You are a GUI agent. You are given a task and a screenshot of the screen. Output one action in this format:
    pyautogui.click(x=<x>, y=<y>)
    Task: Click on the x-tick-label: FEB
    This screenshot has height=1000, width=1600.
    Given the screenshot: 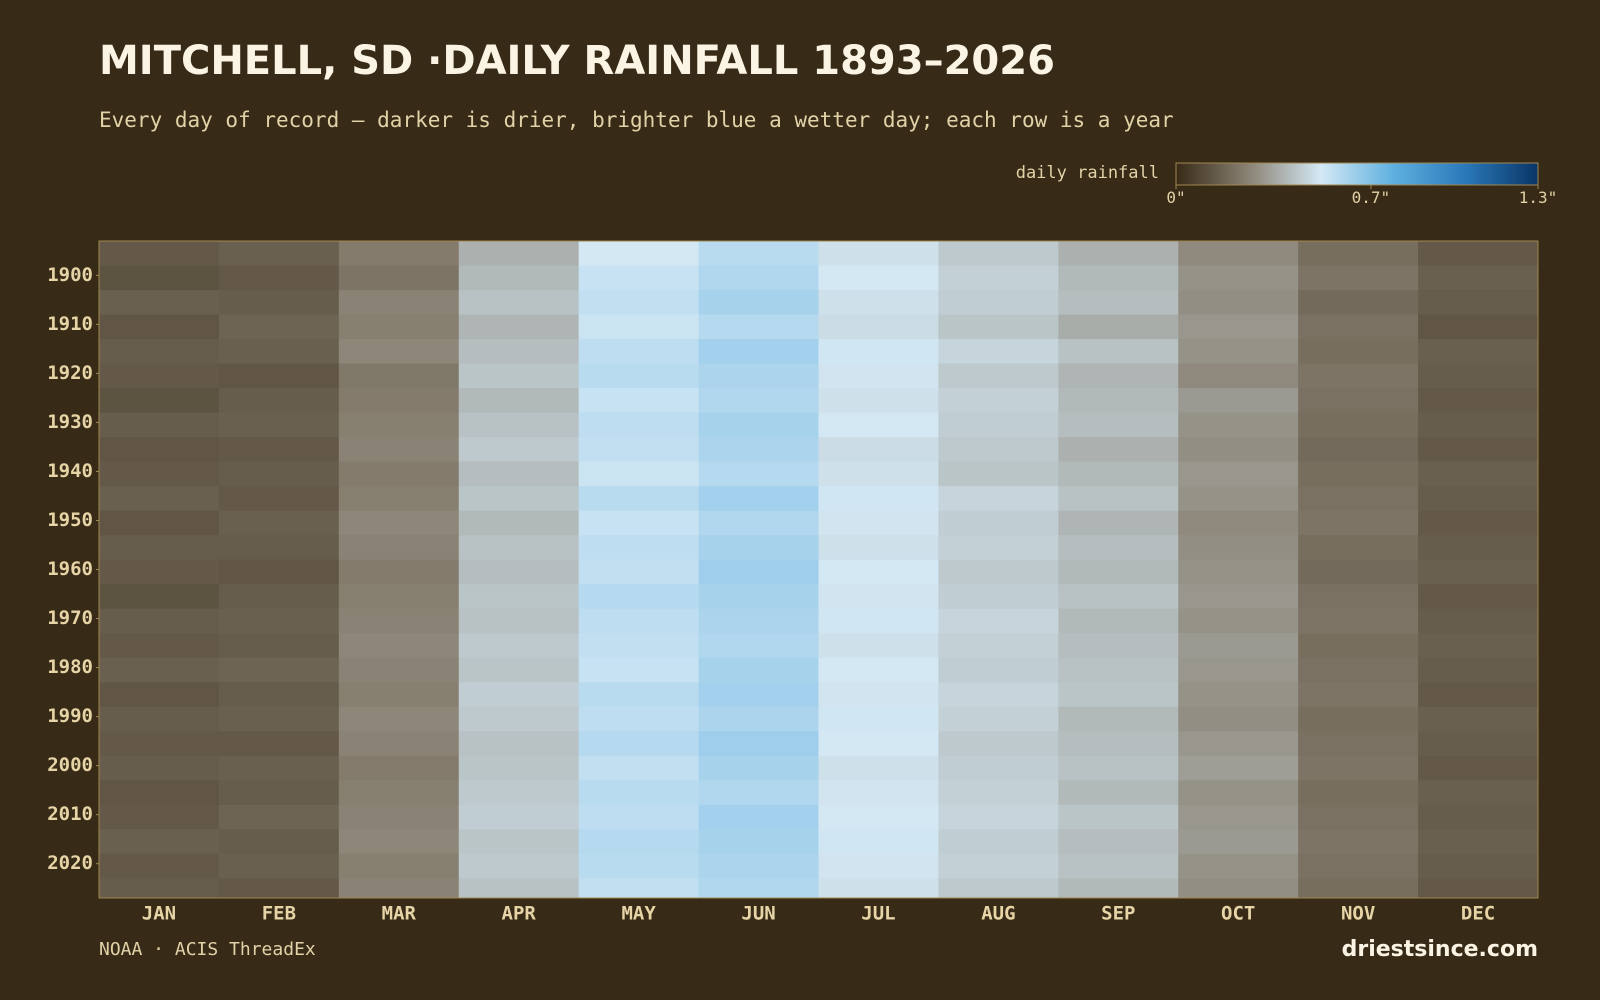 What is the action you would take?
    pyautogui.click(x=279, y=914)
    